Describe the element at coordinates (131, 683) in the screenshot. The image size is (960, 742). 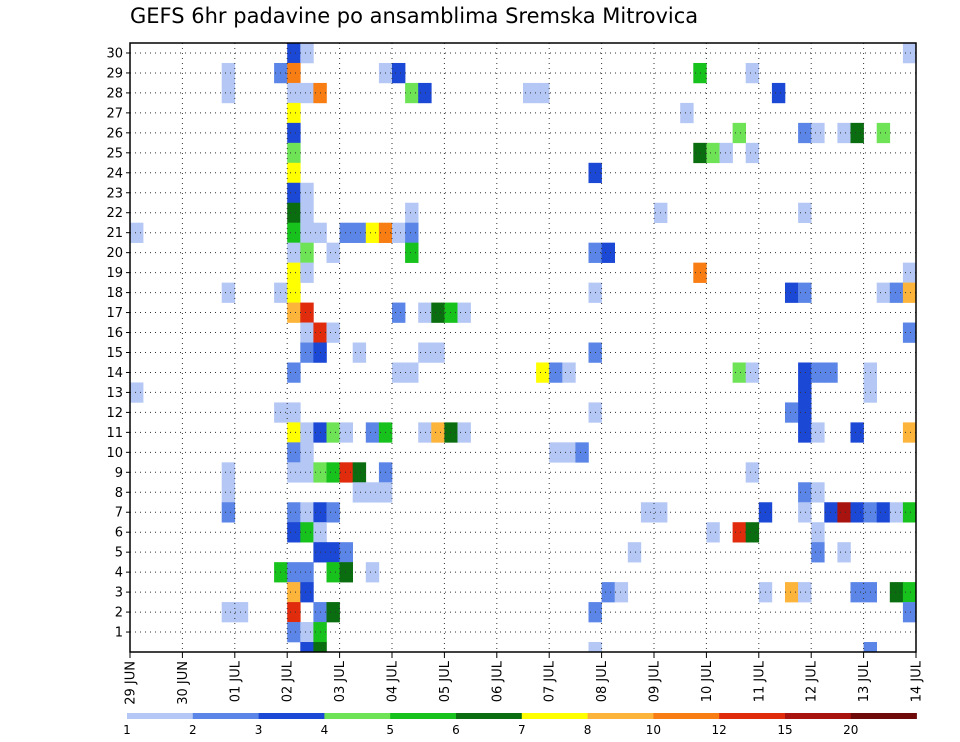
I see `x-tick-label: 29 JUN` at that location.